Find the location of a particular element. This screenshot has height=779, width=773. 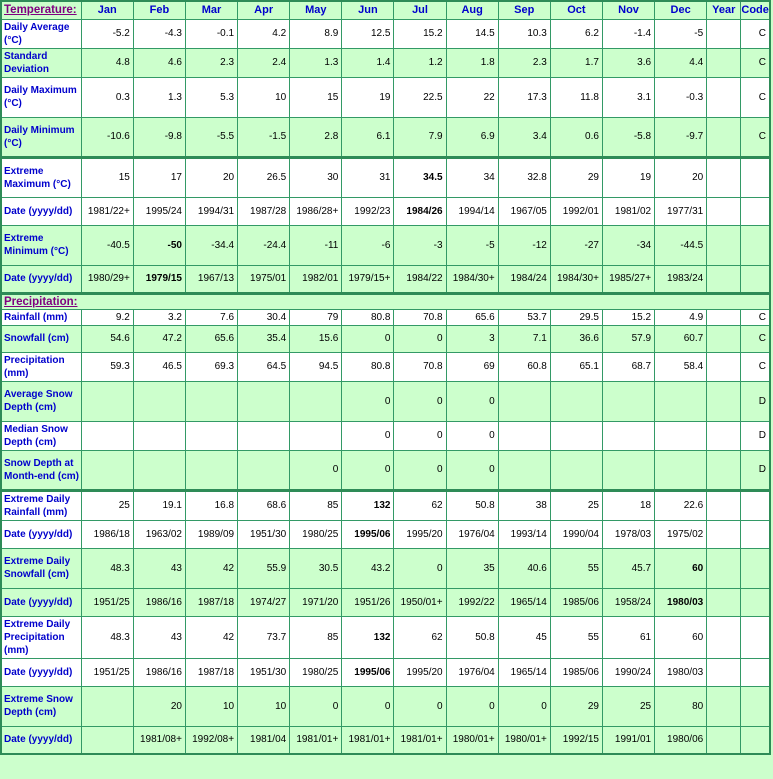

col-header-jun: Jun is located at coordinates (368, 10).